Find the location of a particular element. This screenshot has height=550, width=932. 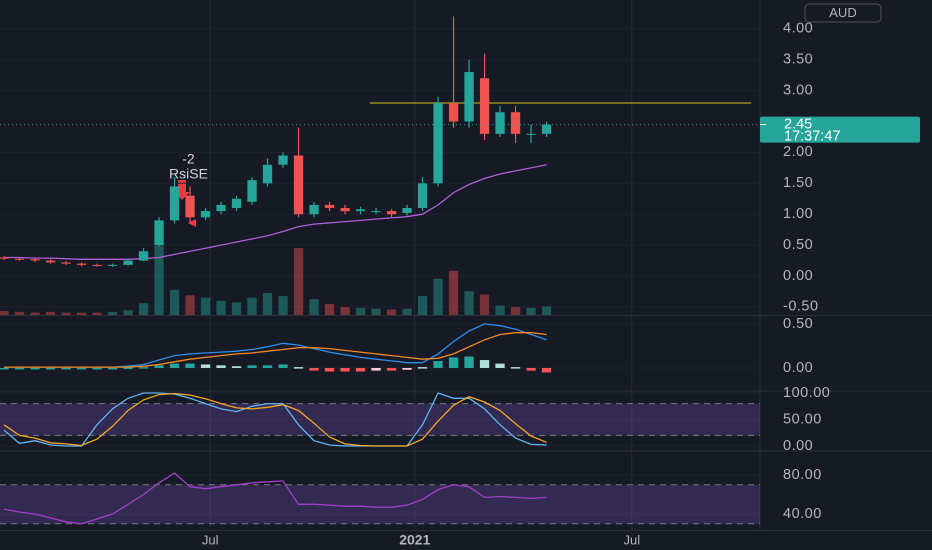

y-tick-label: -0.50 is located at coordinates (801, 307).